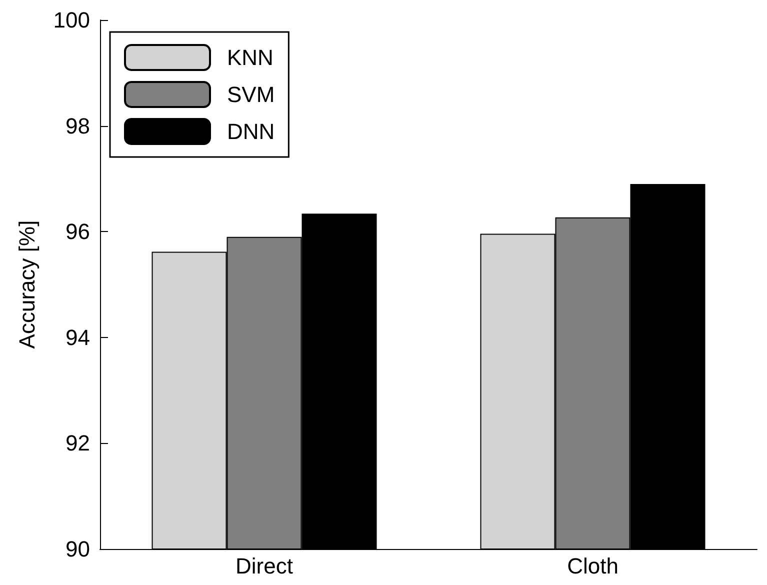 Image resolution: width=767 pixels, height=585 pixels. Describe the element at coordinates (251, 94) in the screenshot. I see `legend-label: SVM` at that location.